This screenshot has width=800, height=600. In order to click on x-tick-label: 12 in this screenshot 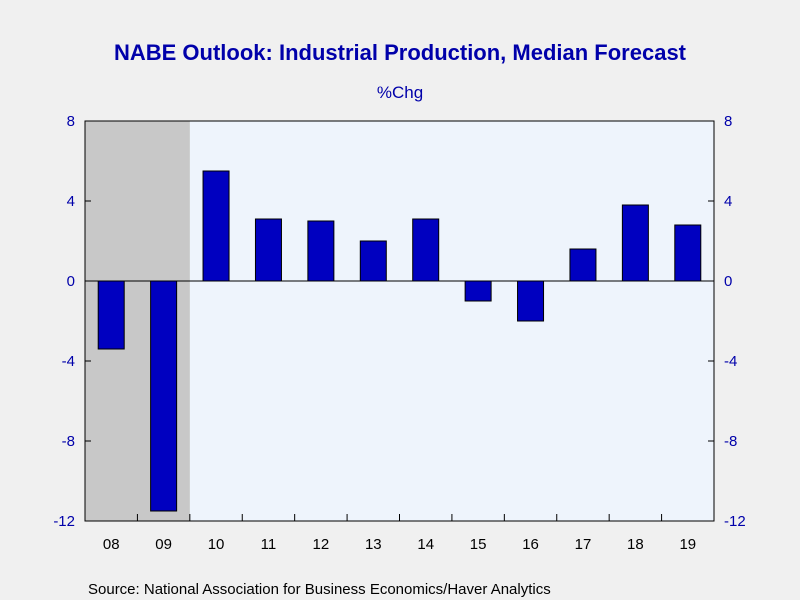, I will do `click(321, 544)`.